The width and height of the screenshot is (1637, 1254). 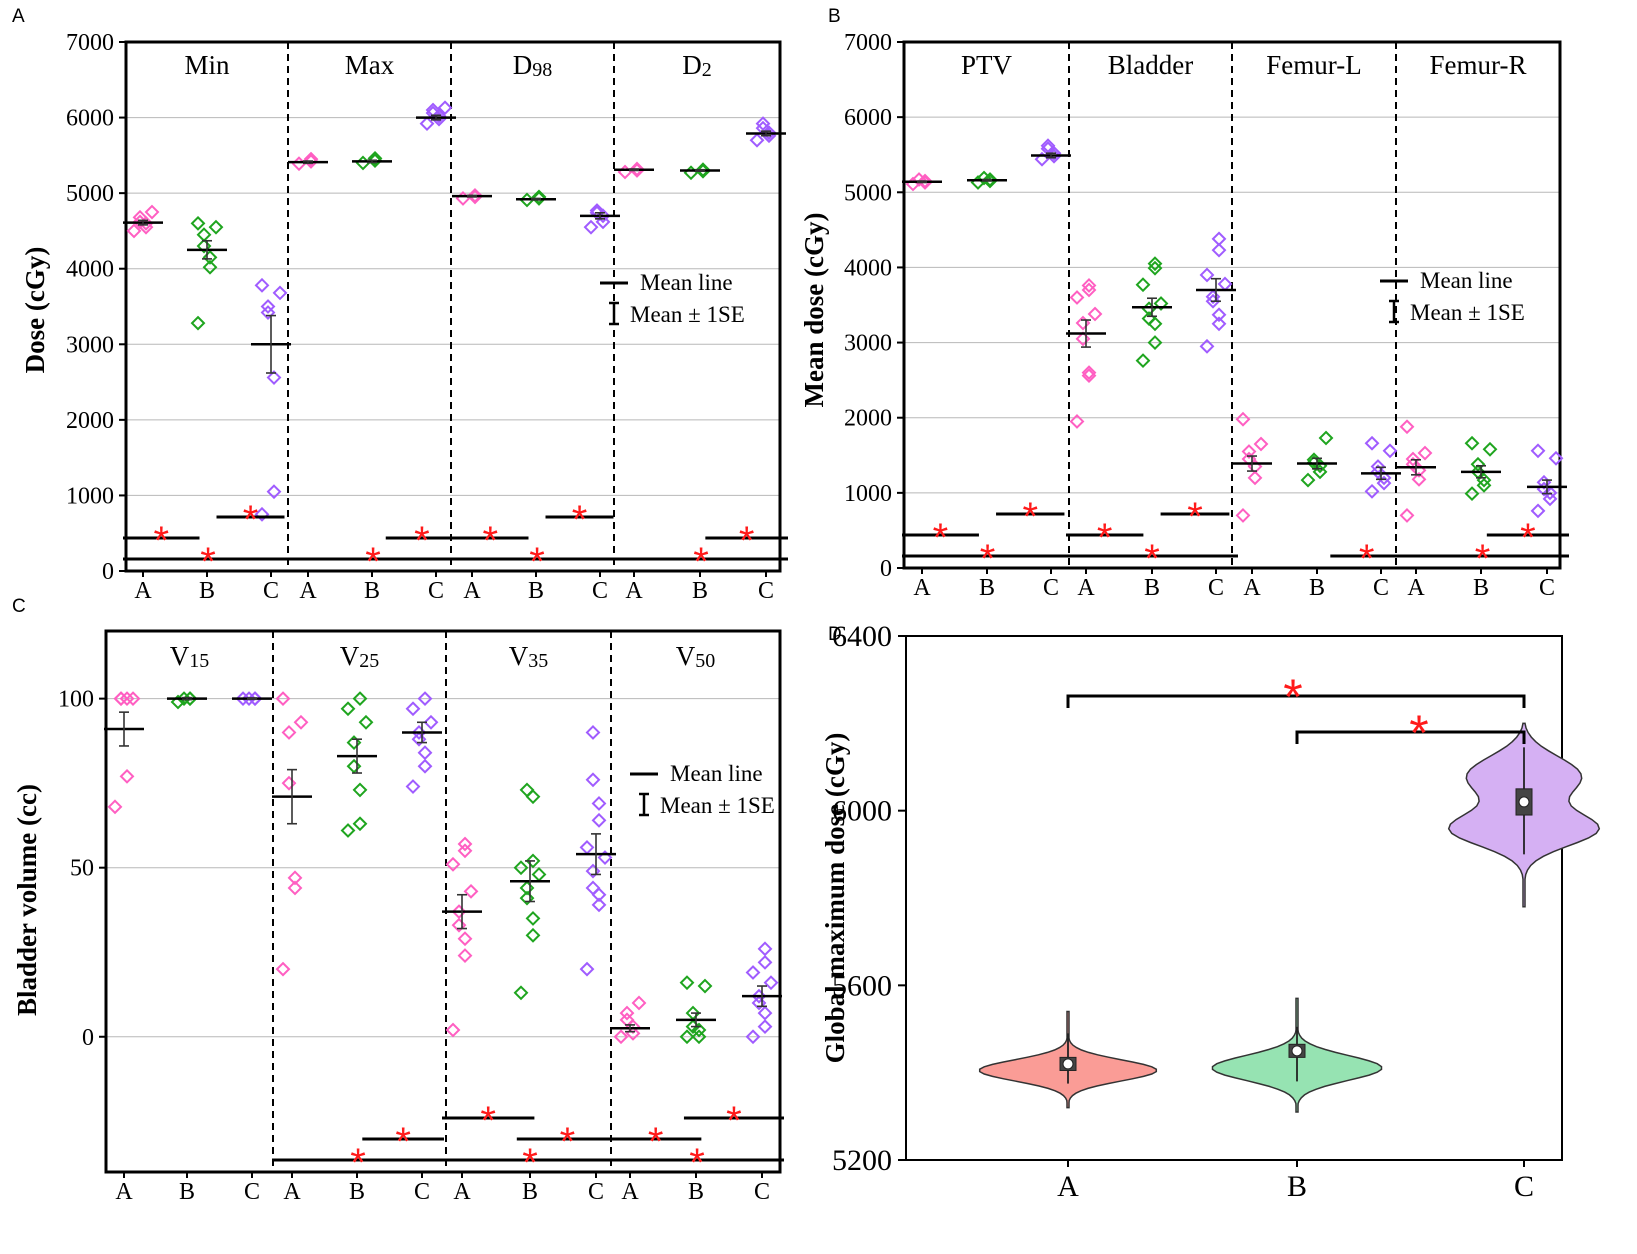 I want to click on violin-median, so click(x=1297, y=1051).